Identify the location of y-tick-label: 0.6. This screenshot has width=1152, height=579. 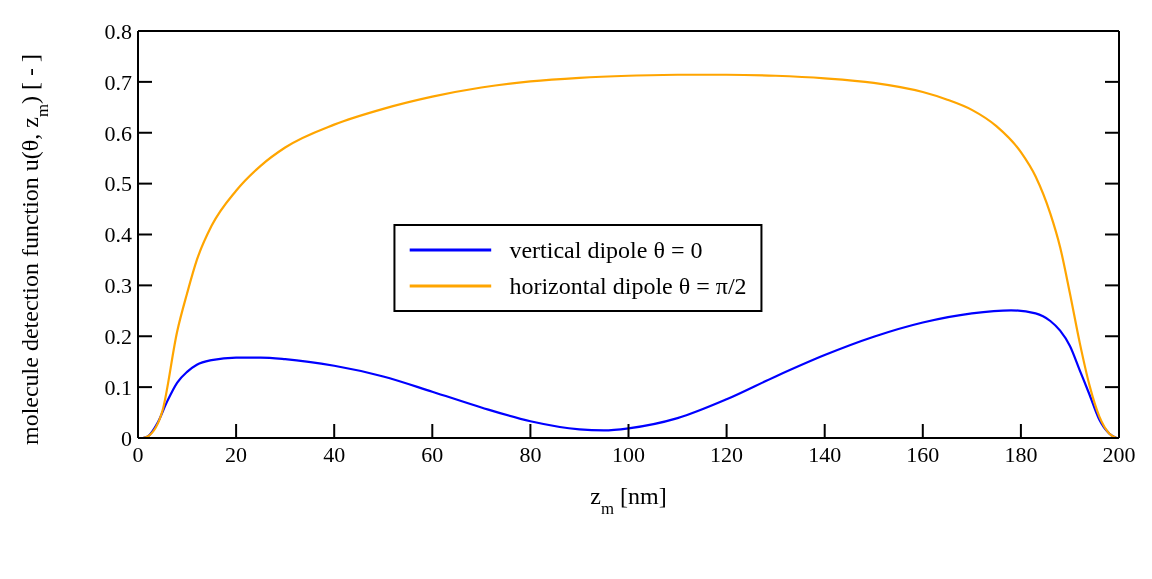
(118, 133).